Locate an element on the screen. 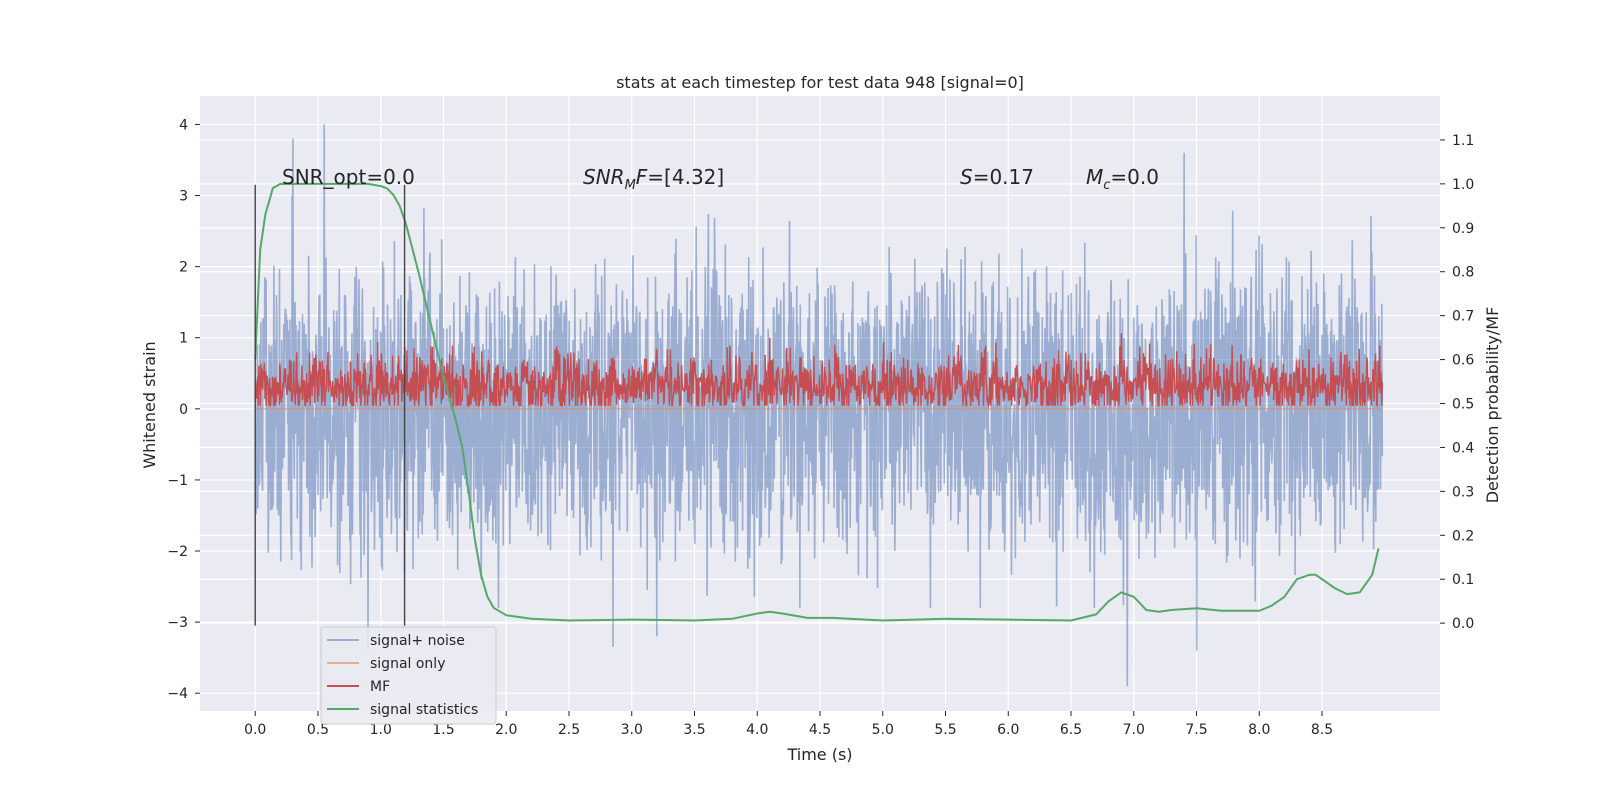  x-axis-label: Time (s) is located at coordinates (819, 754).